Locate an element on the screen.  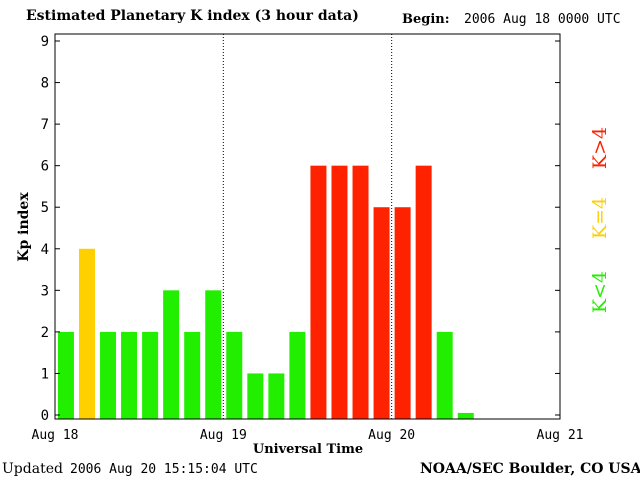
x-tick-label: Aug 18 is located at coordinates (55, 435).